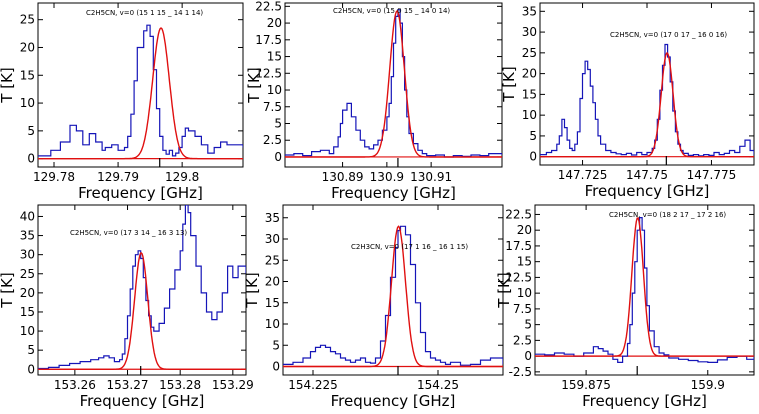 Image resolution: width=759 pixels, height=414 pixels. I want to click on x-tick-label: 130.91, so click(431, 177).